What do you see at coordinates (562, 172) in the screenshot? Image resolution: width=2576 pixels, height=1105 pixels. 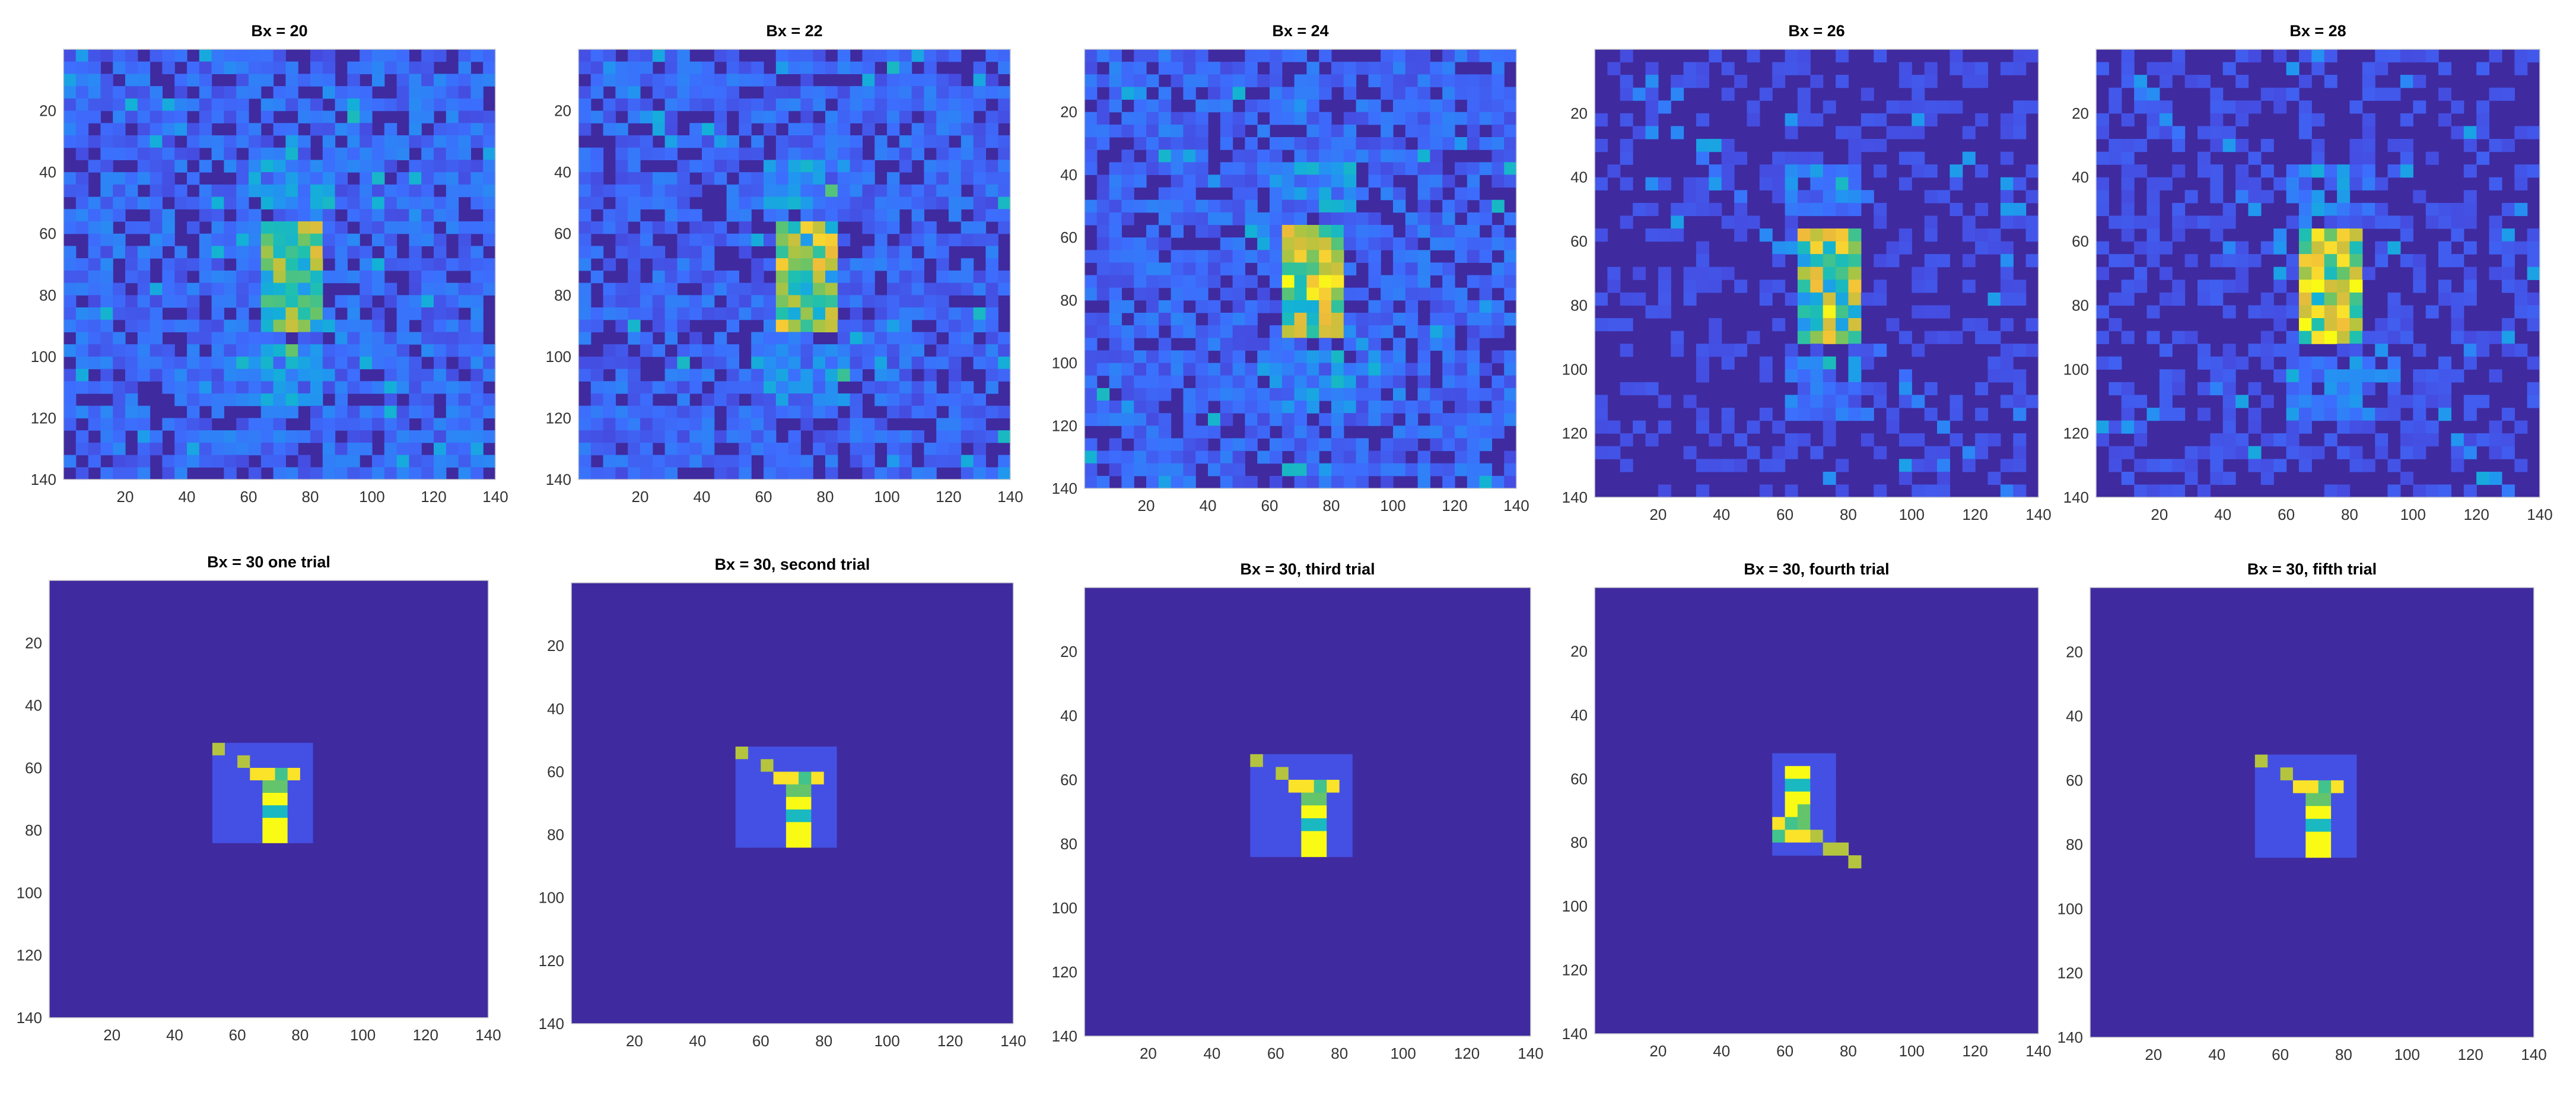 I see `y-tick-label: 40` at bounding box center [562, 172].